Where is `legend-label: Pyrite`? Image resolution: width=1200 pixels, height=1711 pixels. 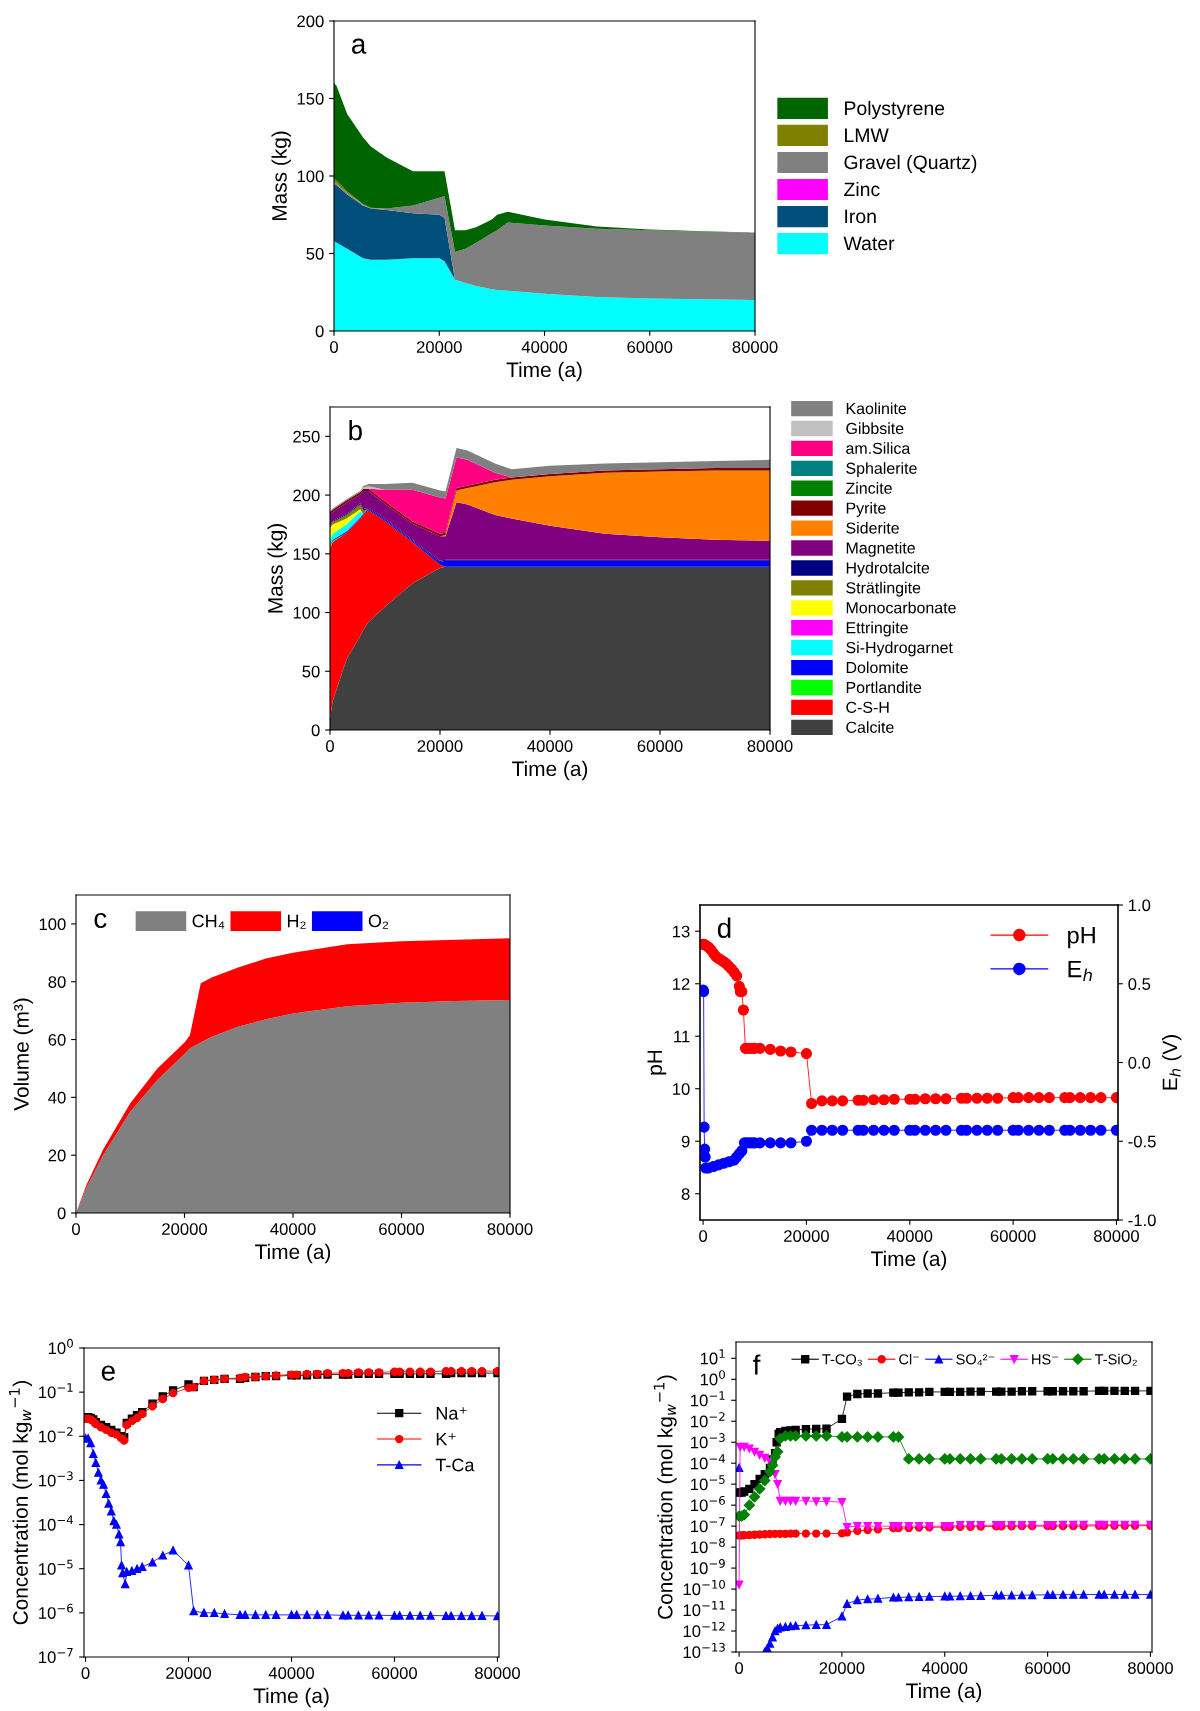
legend-label: Pyrite is located at coordinates (866, 509).